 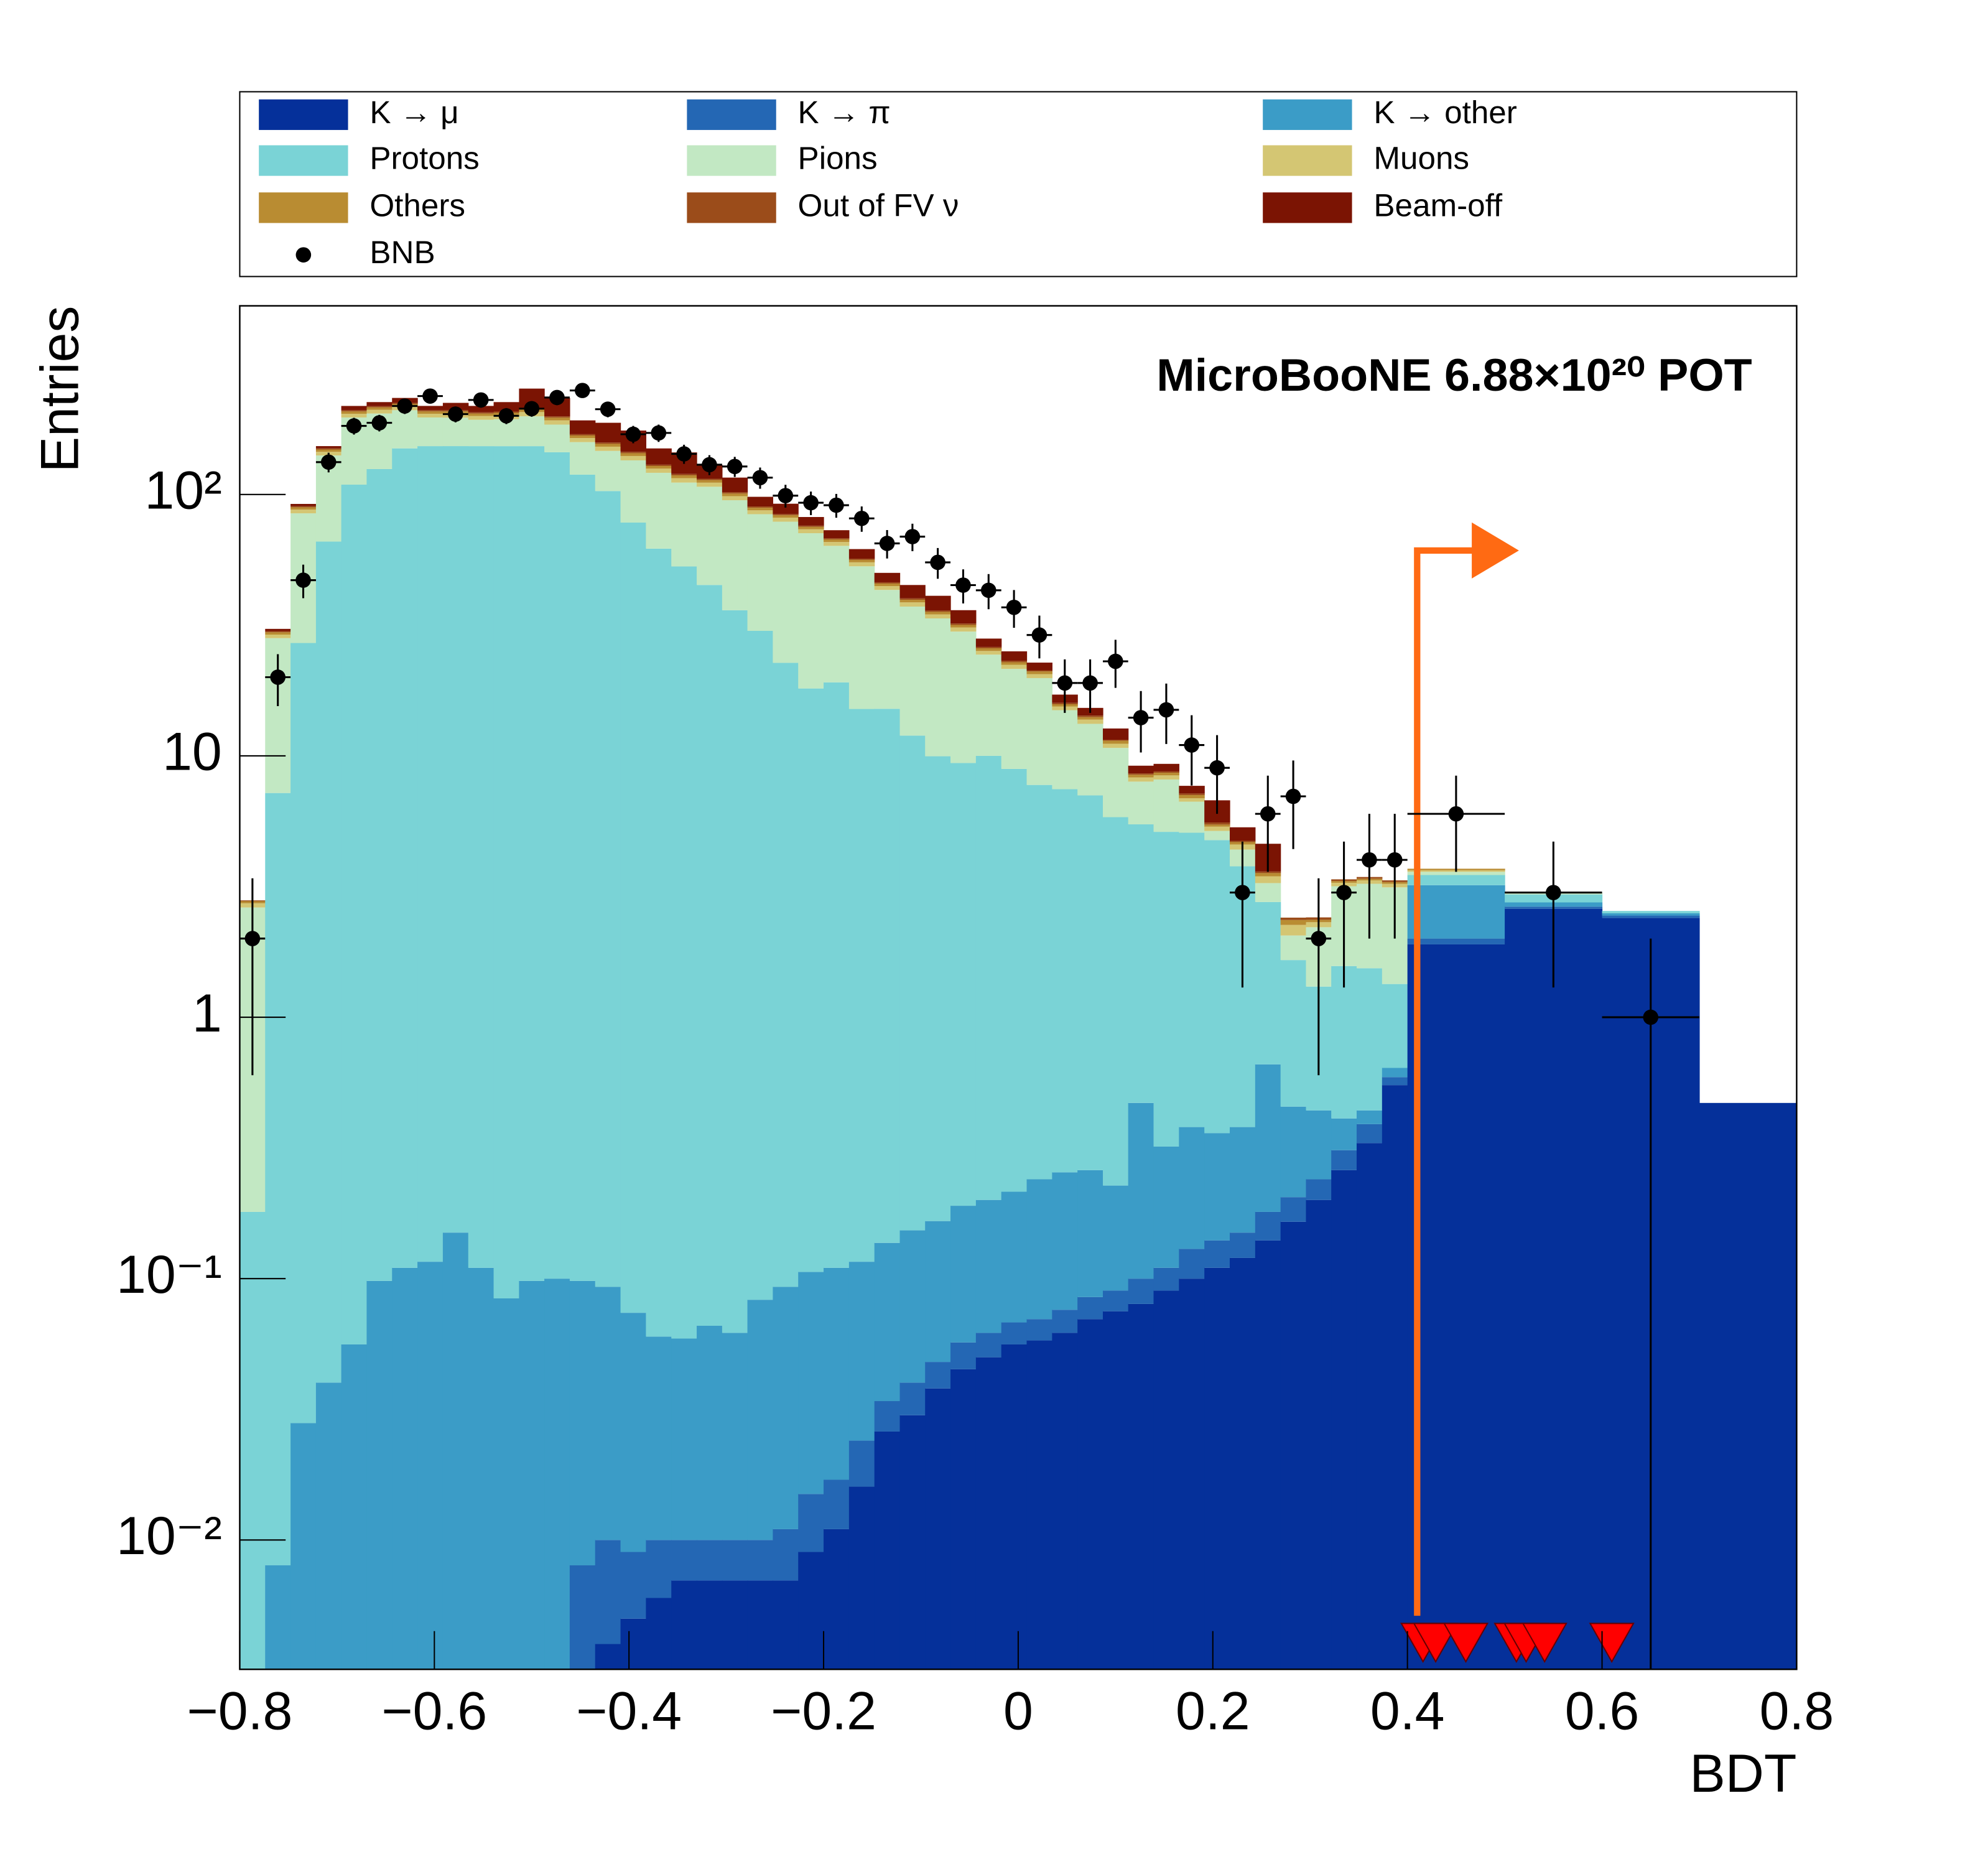 I want to click on legend-label: Out of FV ν, so click(x=878, y=205).